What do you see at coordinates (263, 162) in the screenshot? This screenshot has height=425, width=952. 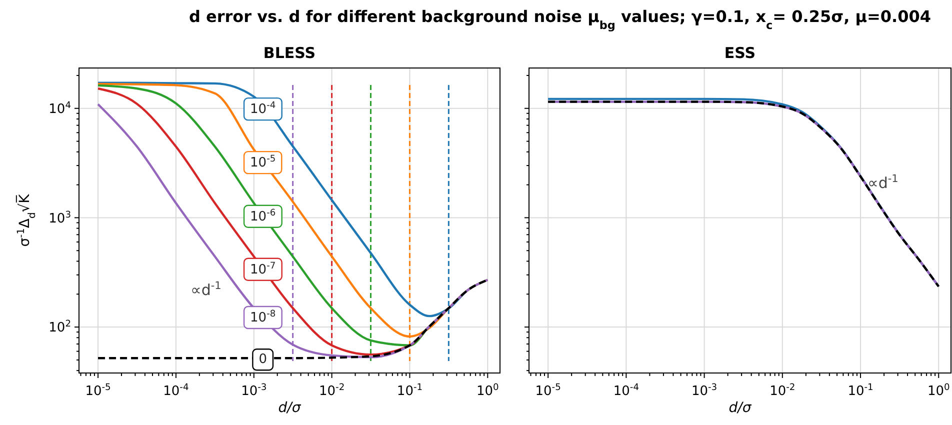 I see `series-label: 10$^{-5}$` at bounding box center [263, 162].